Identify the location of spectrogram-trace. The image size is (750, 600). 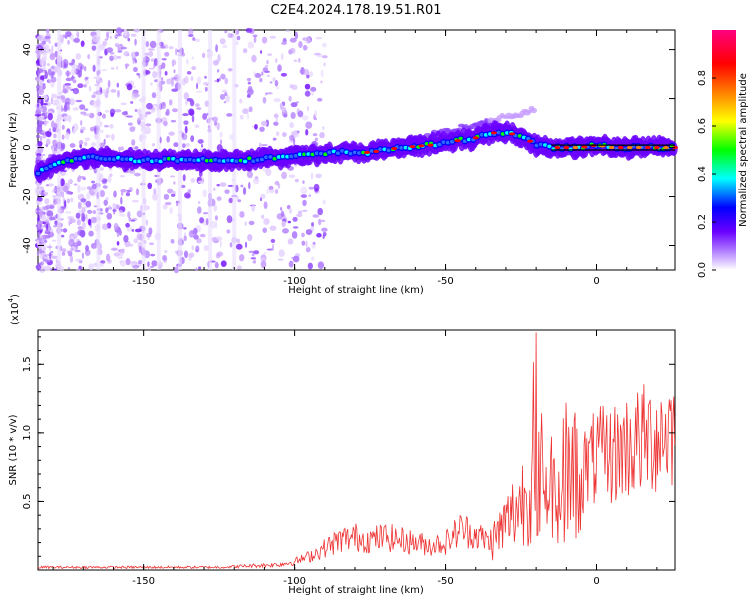
(356, 152).